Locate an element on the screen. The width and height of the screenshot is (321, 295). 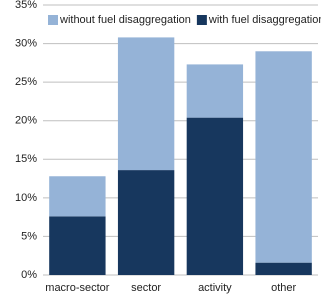
x-tick-label: other is located at coordinates (283, 288).